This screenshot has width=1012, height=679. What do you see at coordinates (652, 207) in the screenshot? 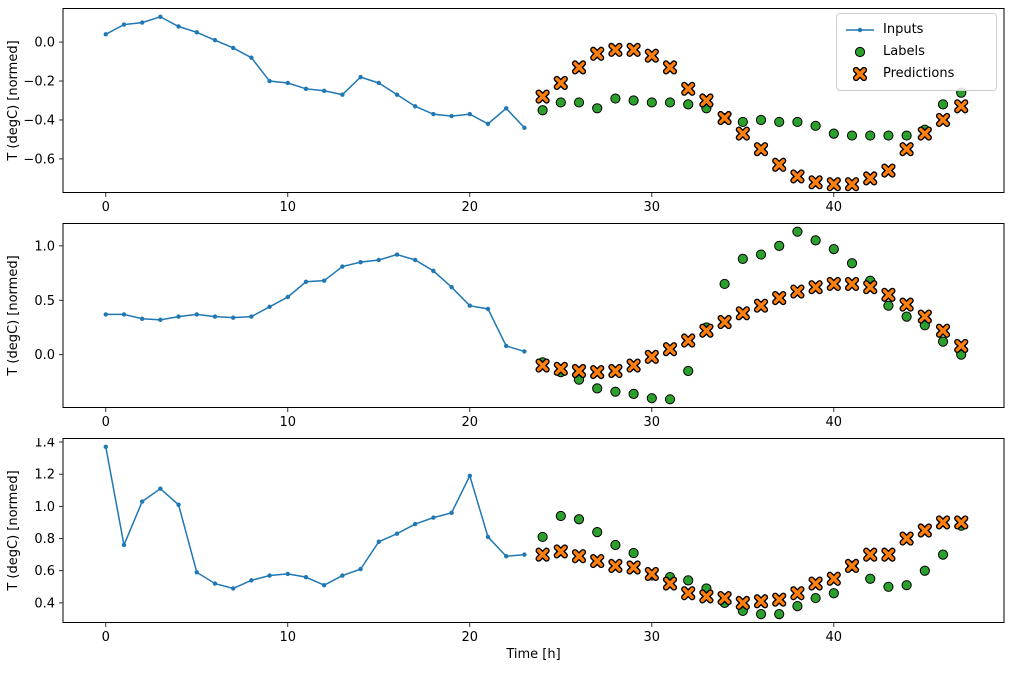
I see `x-tick-label: 30` at bounding box center [652, 207].